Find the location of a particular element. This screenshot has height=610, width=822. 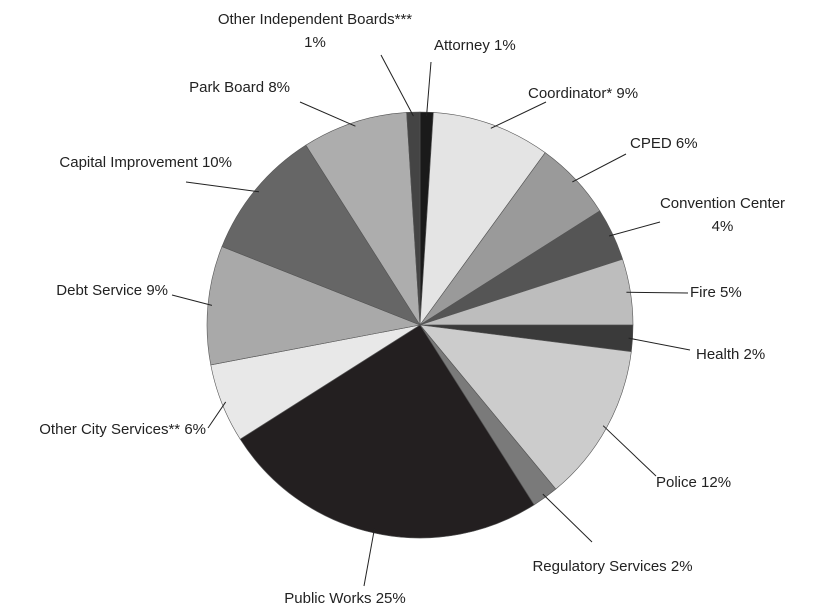

slice-label: Fire 5% is located at coordinates (730, 292).